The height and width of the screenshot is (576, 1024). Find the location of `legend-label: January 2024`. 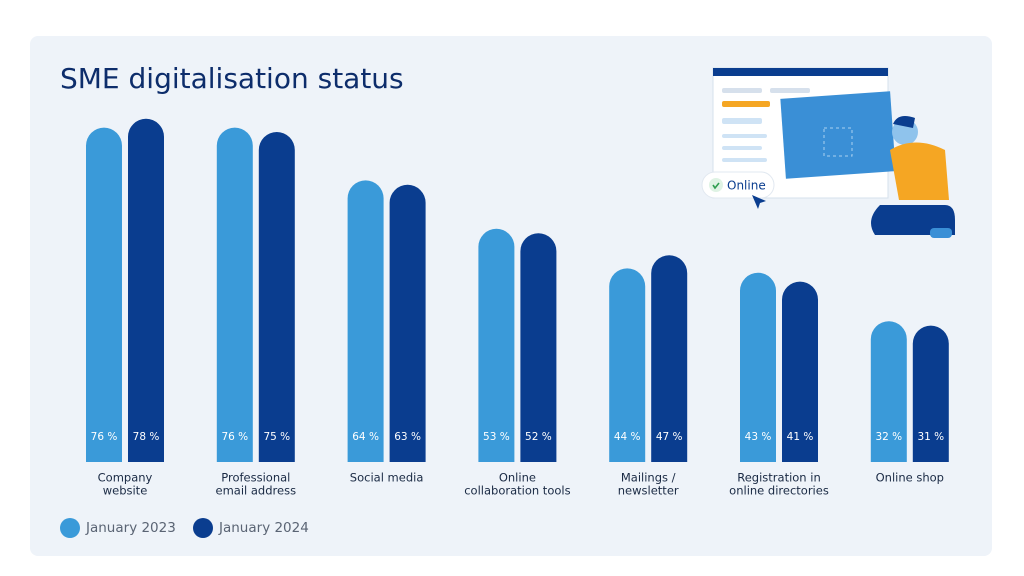

legend-label: January 2024 is located at coordinates (263, 528).